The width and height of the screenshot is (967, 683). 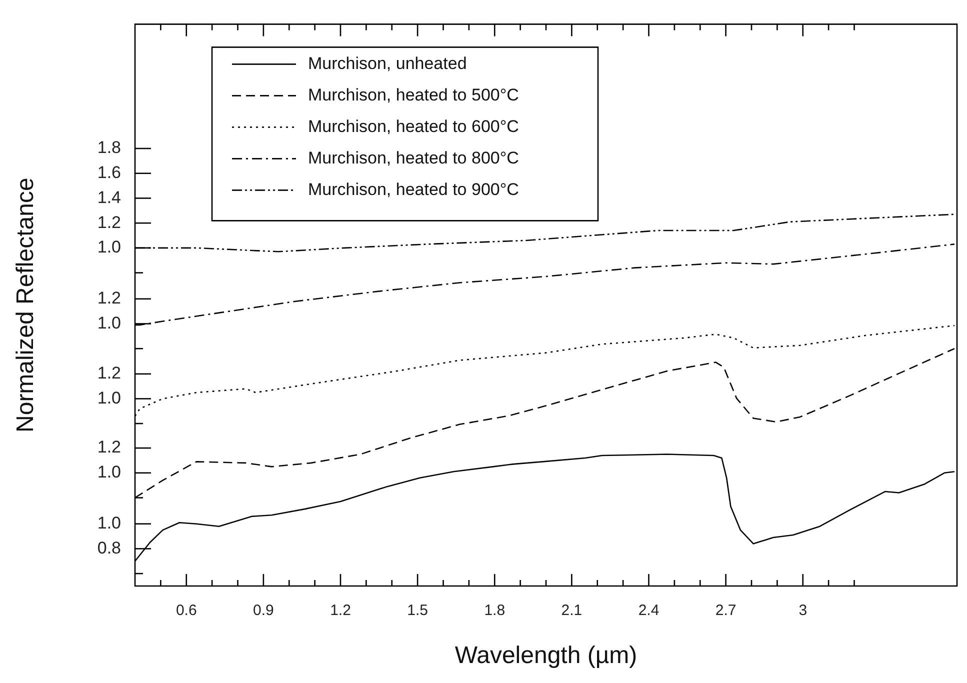 I want to click on y-tick-label: 1.8, so click(x=109, y=148).